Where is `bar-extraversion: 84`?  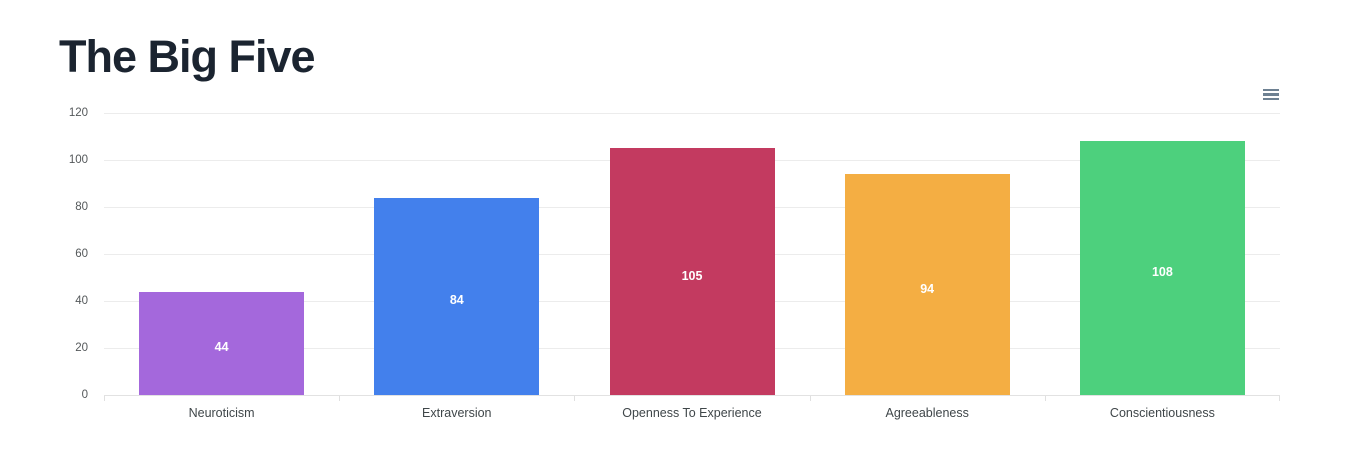 bar-extraversion: 84 is located at coordinates (457, 296).